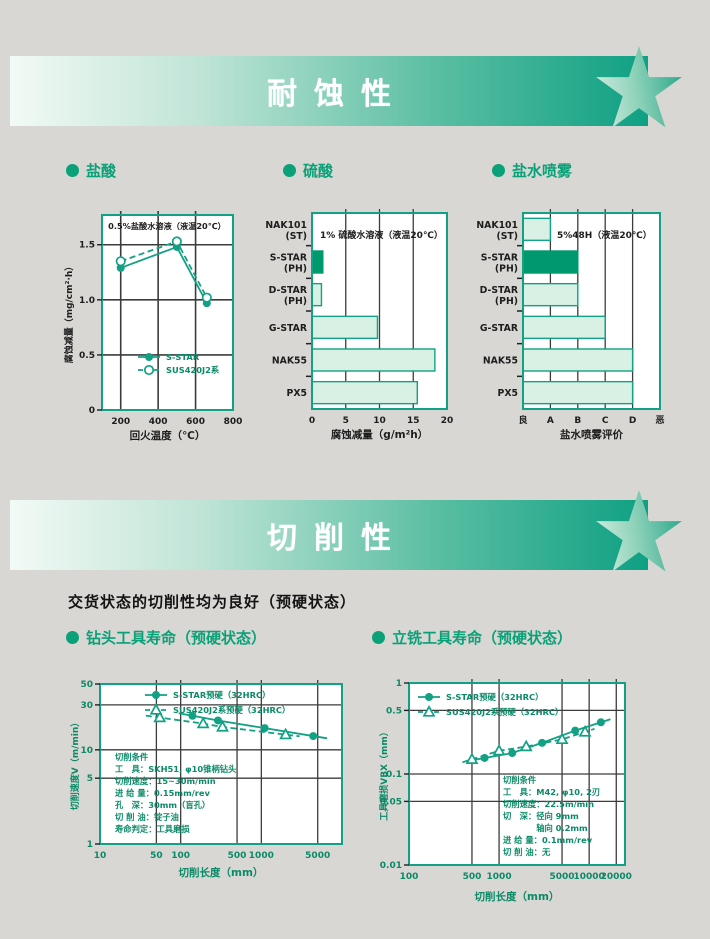  What do you see at coordinates (195, 422) in the screenshot?
I see `svg-text: 600` at bounding box center [195, 422].